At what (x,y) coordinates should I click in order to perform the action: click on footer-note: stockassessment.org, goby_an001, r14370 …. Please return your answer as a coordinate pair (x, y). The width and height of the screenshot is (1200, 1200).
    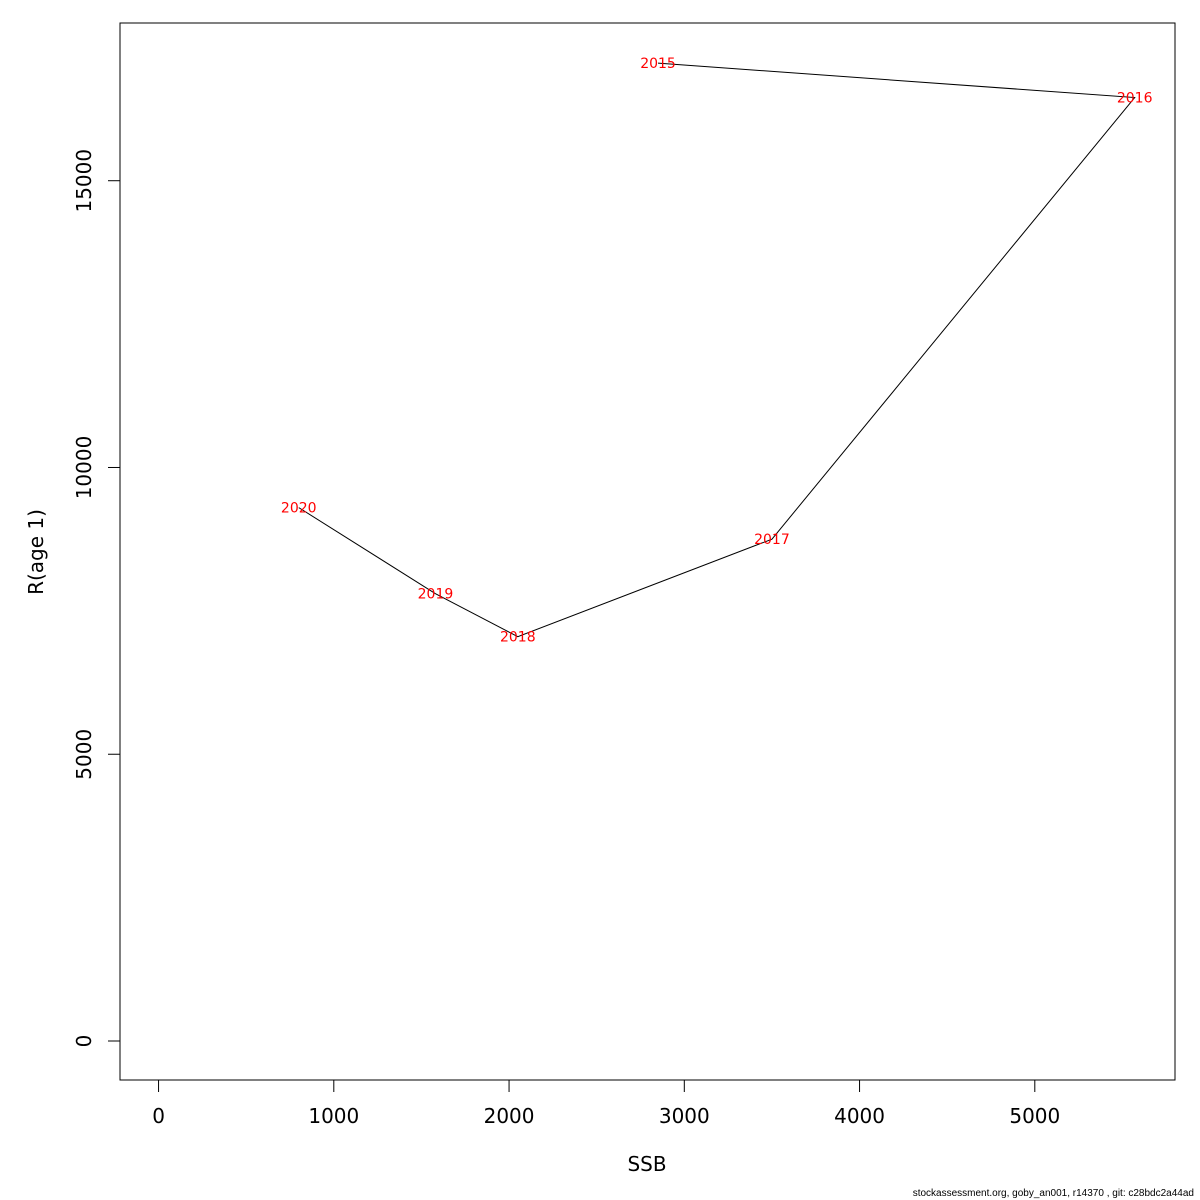
    Looking at the image, I should click on (1053, 1193).